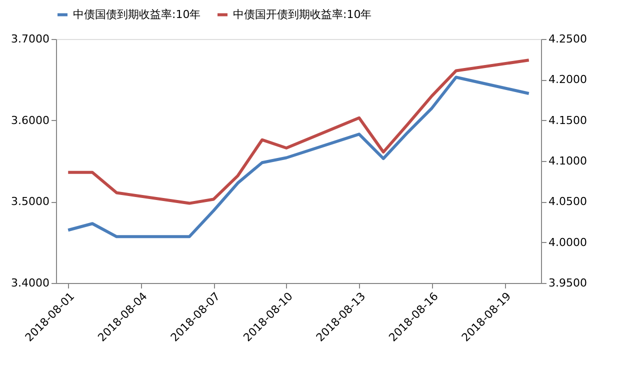 This screenshot has height=366, width=620. Describe the element at coordinates (567, 39) in the screenshot. I see `y2-tick-label: 4.2500` at that location.